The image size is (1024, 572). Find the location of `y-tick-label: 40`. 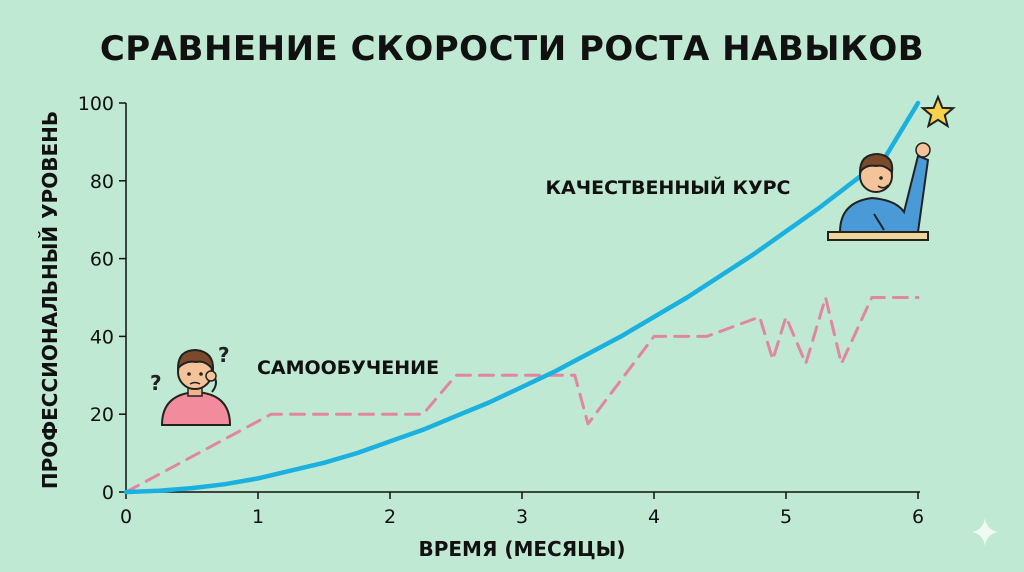

y-tick-label: 40 is located at coordinates (102, 337).